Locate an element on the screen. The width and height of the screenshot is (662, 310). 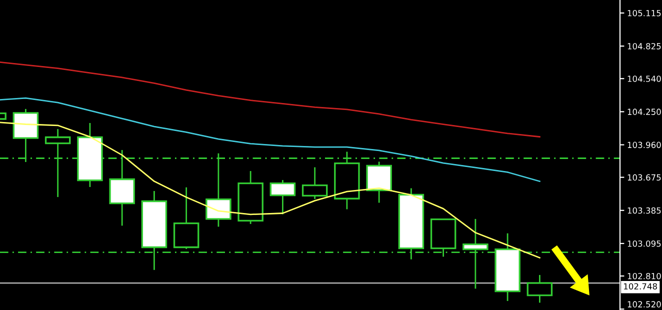
ref-line-label: 102.748 is located at coordinates (640, 286).